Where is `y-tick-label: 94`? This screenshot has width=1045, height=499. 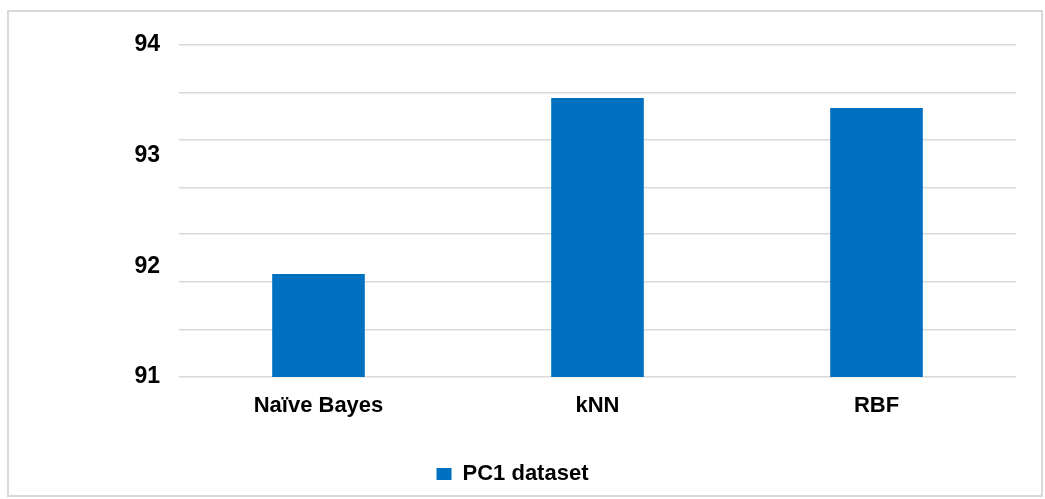 y-tick-label: 94 is located at coordinates (147, 43).